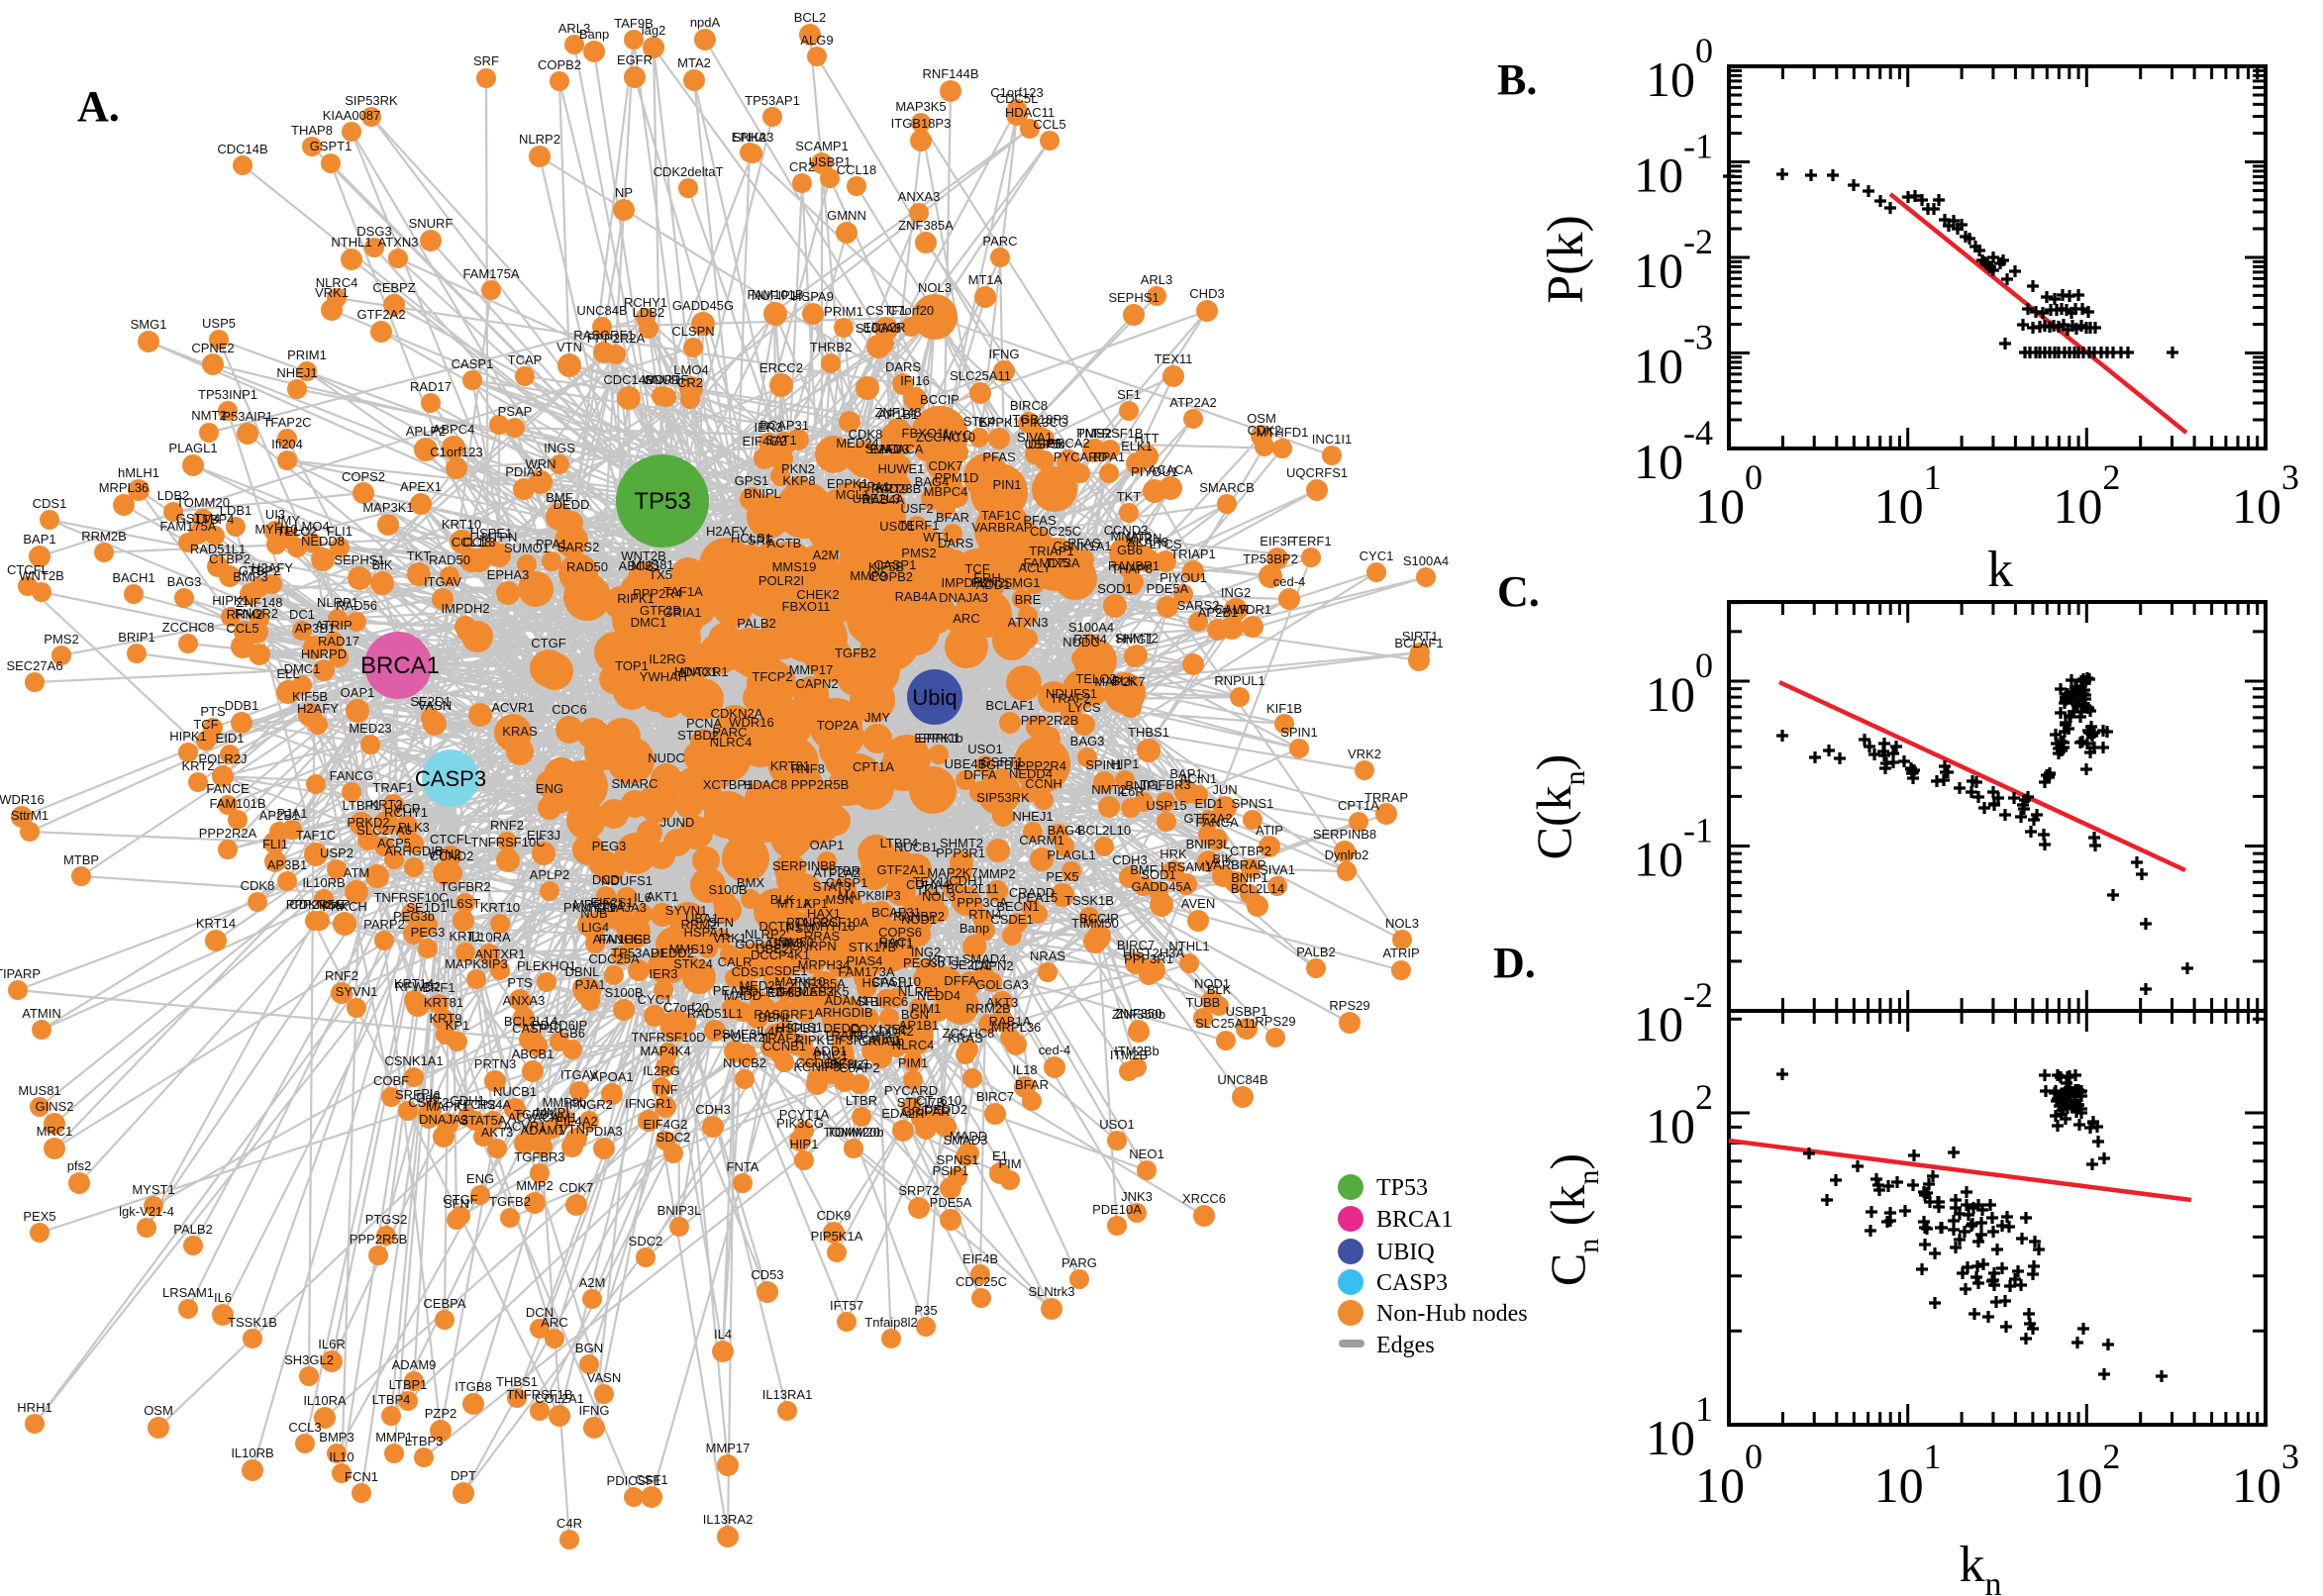 The height and width of the screenshot is (1596, 2323). I want to click on svg-text: RCHY1, so click(646, 302).